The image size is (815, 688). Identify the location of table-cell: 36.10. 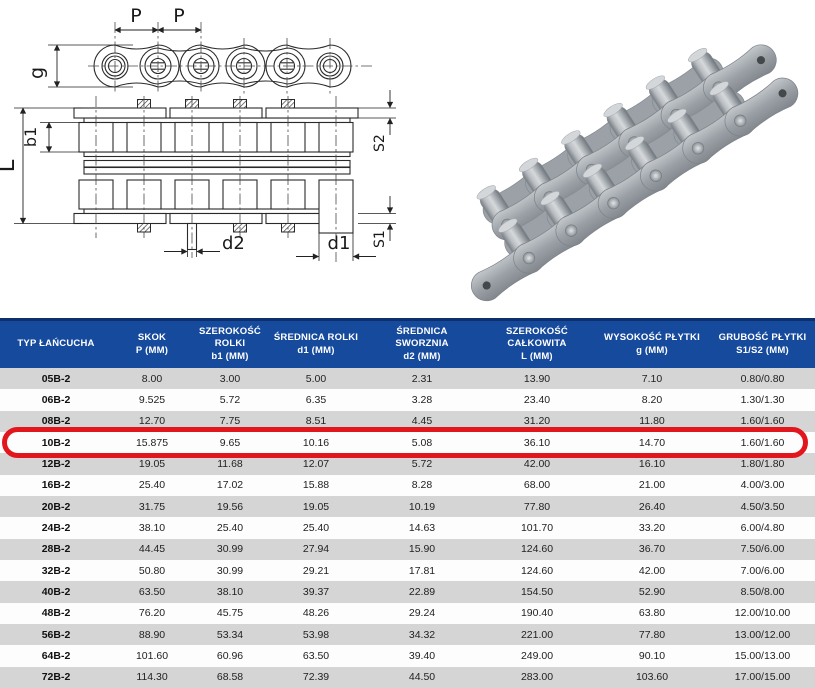
(537, 442).